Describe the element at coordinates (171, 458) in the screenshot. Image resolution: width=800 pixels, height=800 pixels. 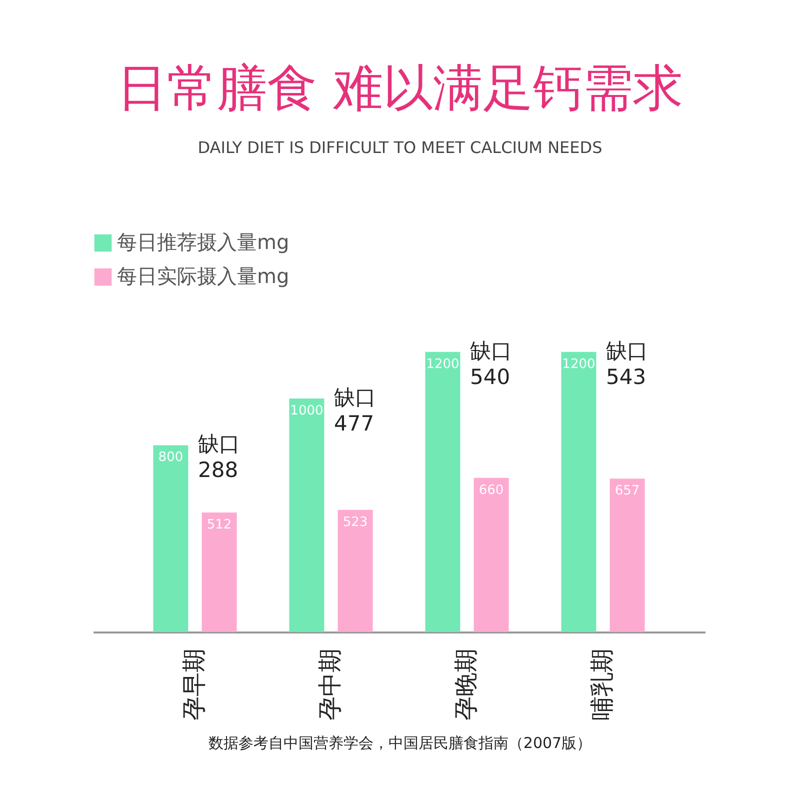
I see `data-label: 800` at that location.